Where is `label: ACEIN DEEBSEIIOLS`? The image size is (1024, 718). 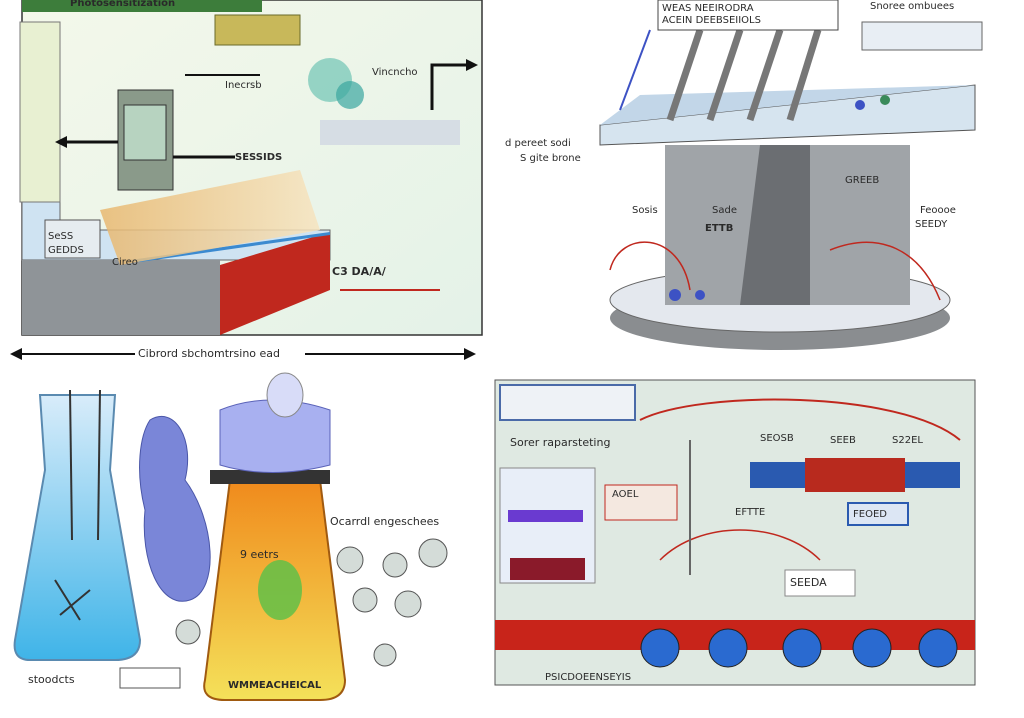
label: ACEIN DEEBSEIIOLS is located at coordinates (711, 20).